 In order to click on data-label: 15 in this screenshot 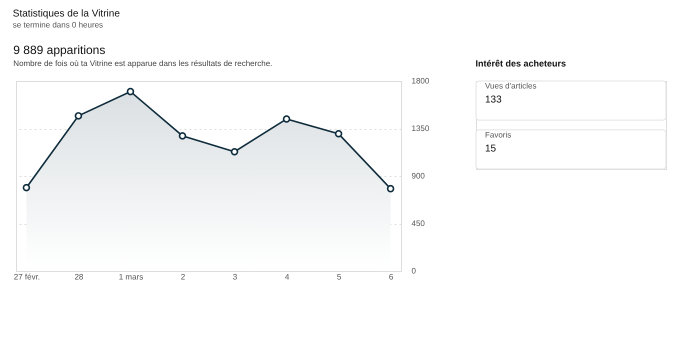, I will do `click(491, 149)`.